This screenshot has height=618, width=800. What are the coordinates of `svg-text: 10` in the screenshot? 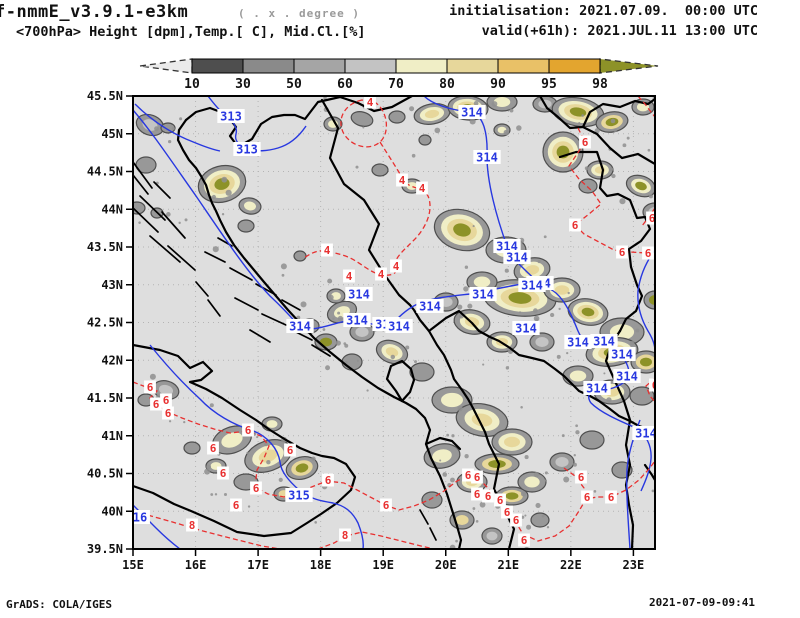 It's located at (192, 84).